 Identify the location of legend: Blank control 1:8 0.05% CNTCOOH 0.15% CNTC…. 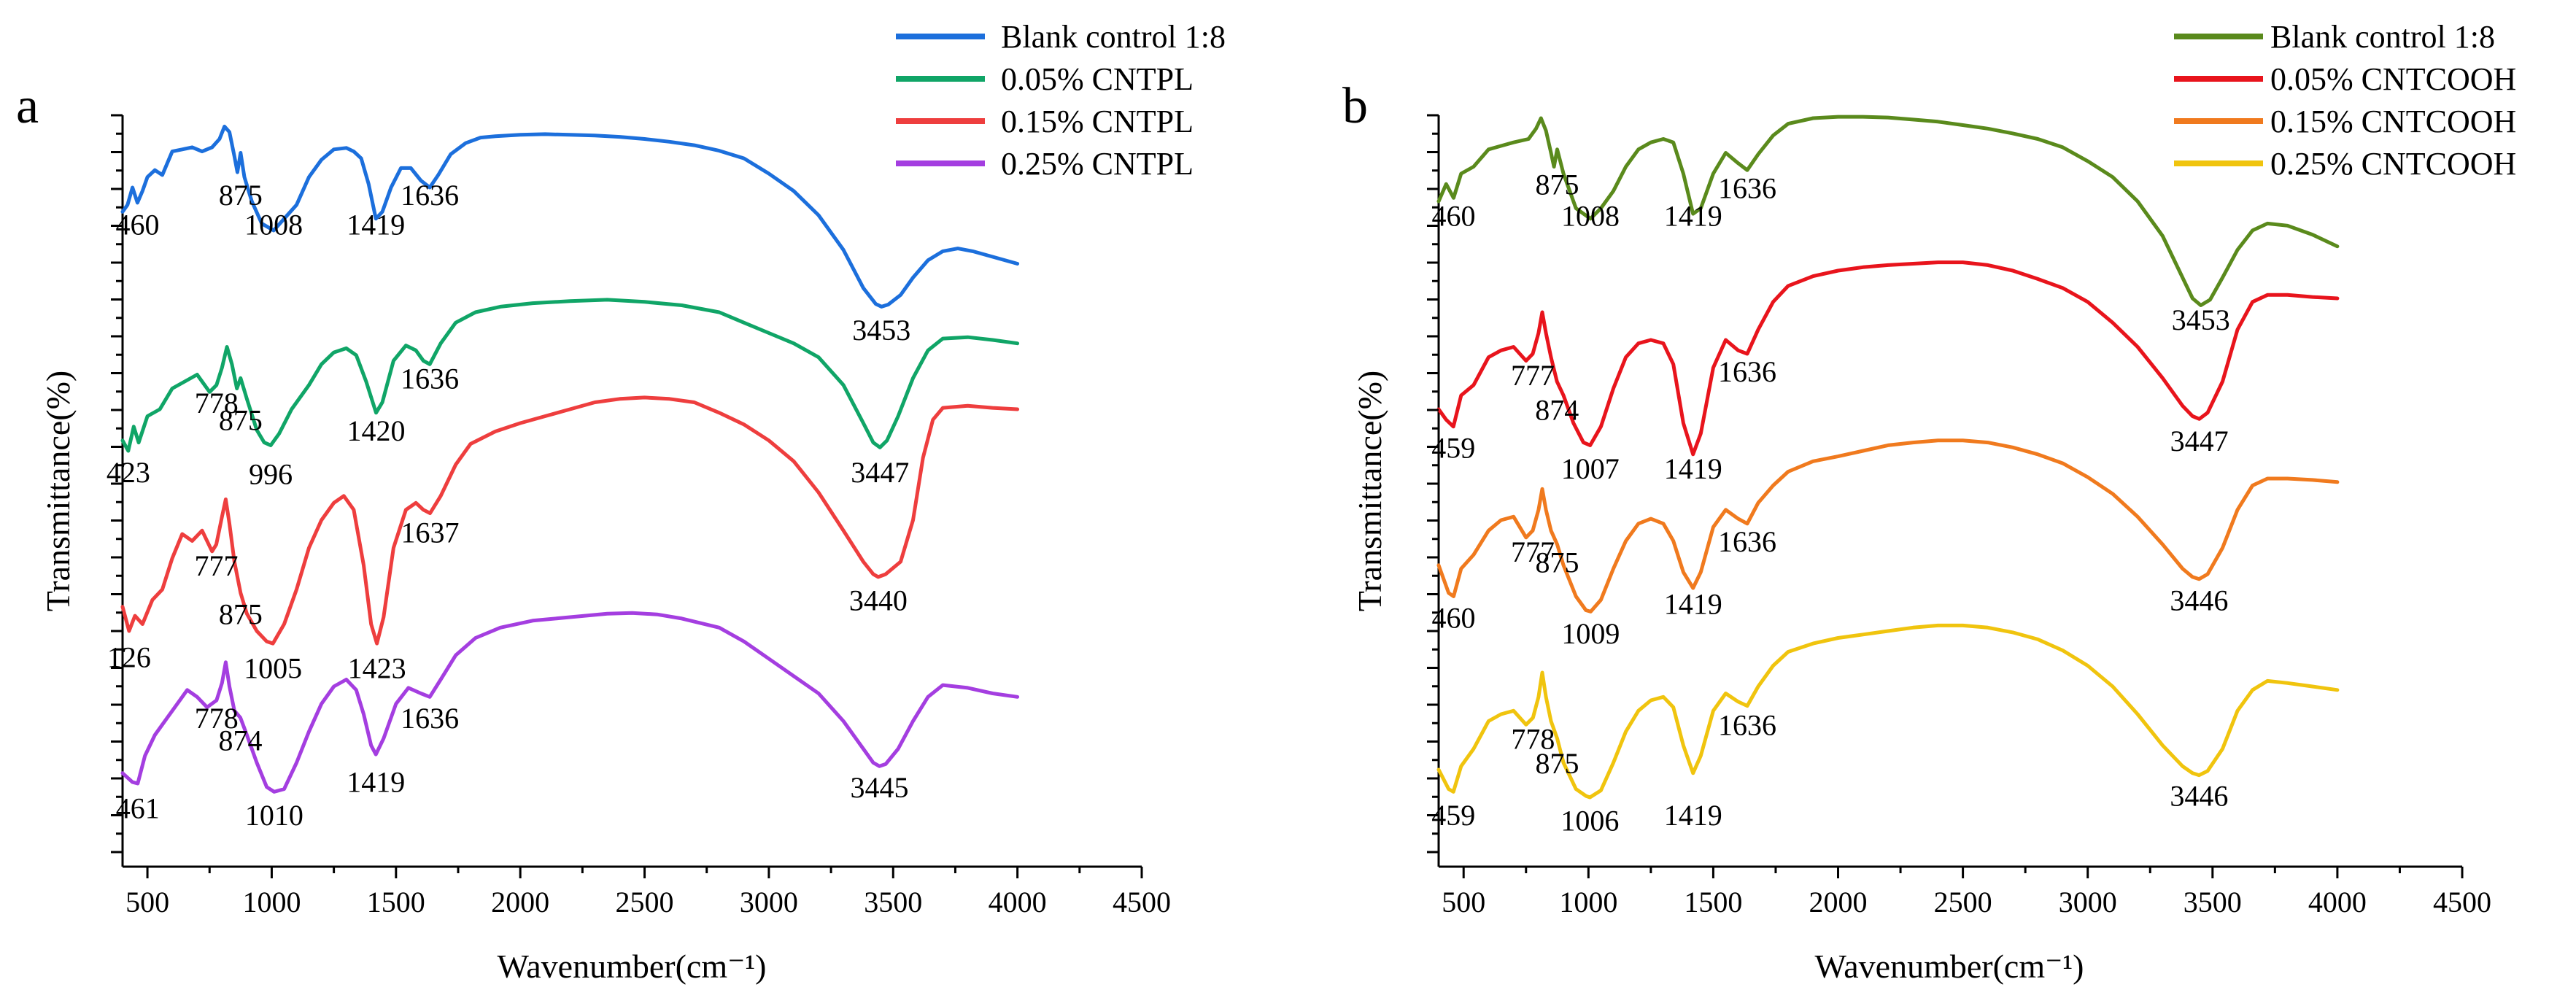
(2345, 100).